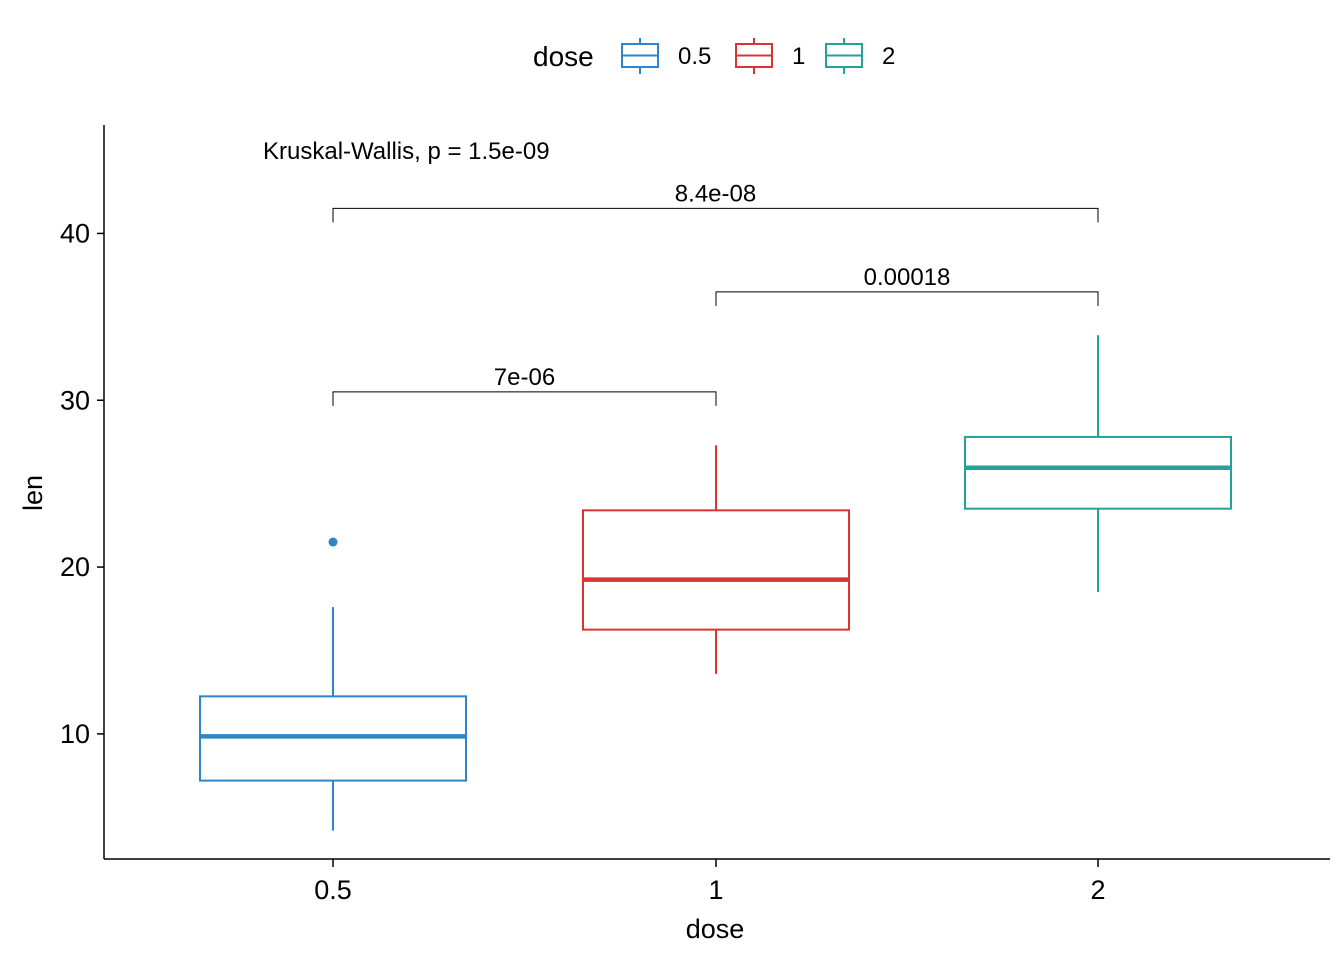  I want to click on bracket-p-value: 7e-06, so click(524, 377).